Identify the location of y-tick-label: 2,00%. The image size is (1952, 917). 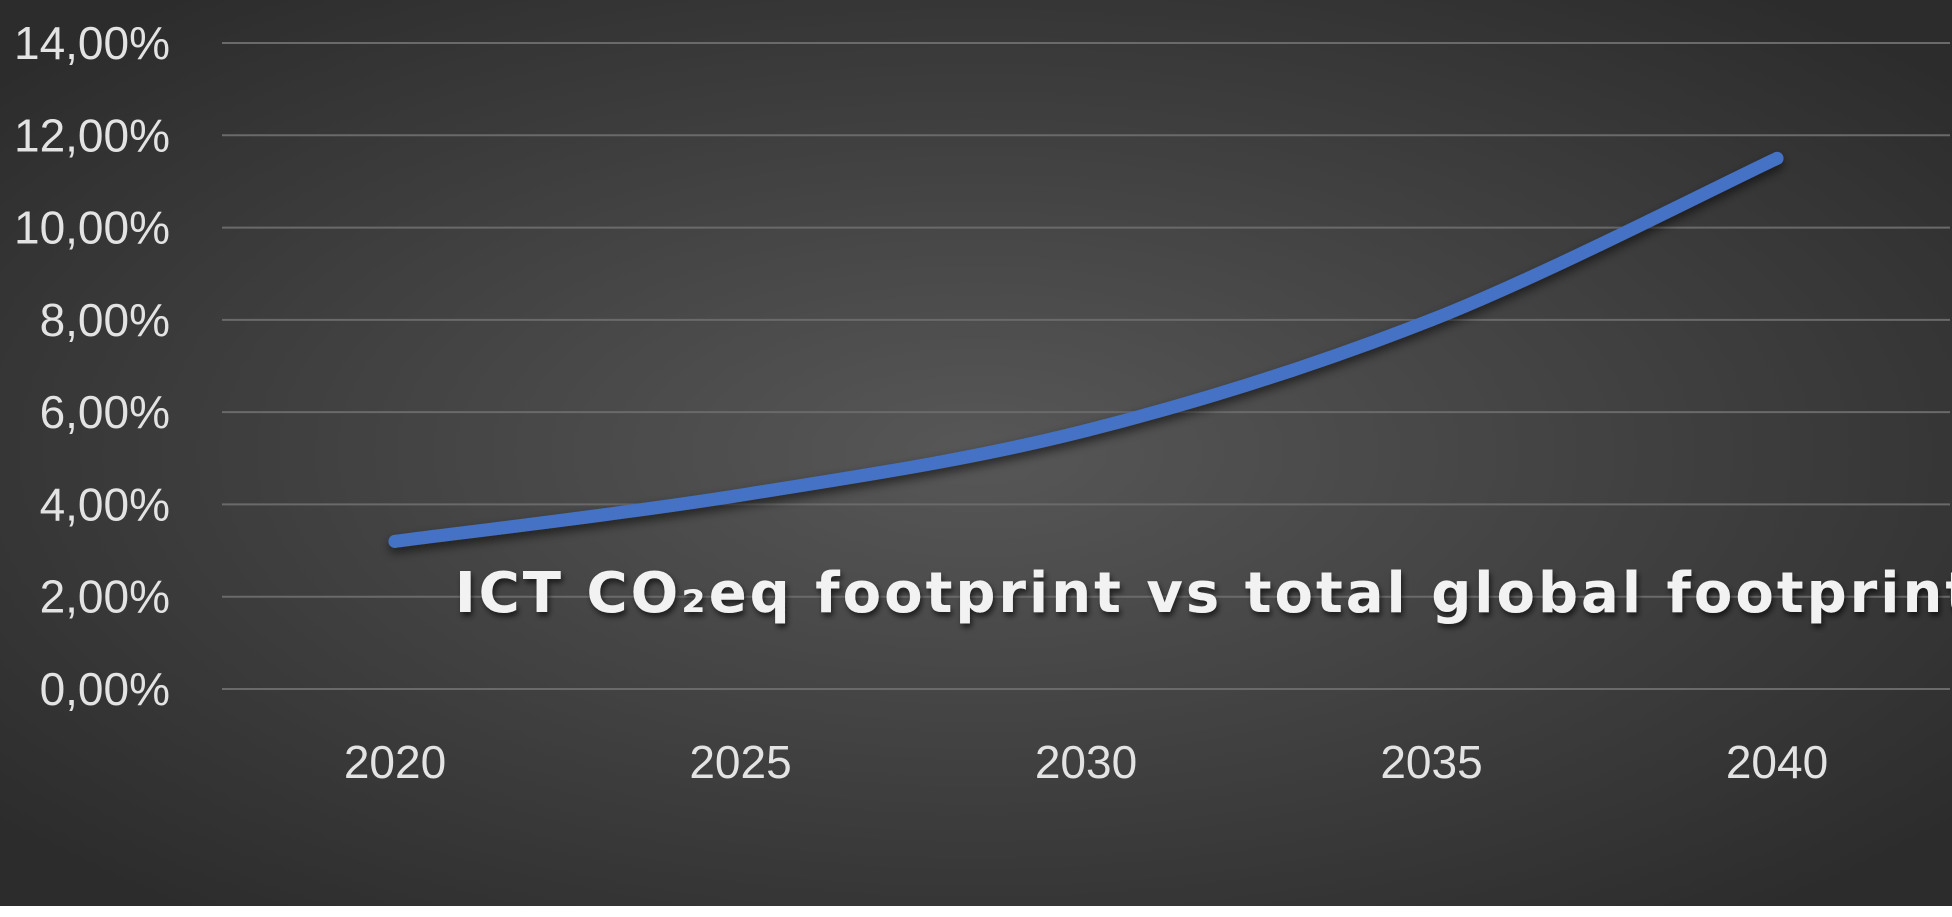
(105, 597).